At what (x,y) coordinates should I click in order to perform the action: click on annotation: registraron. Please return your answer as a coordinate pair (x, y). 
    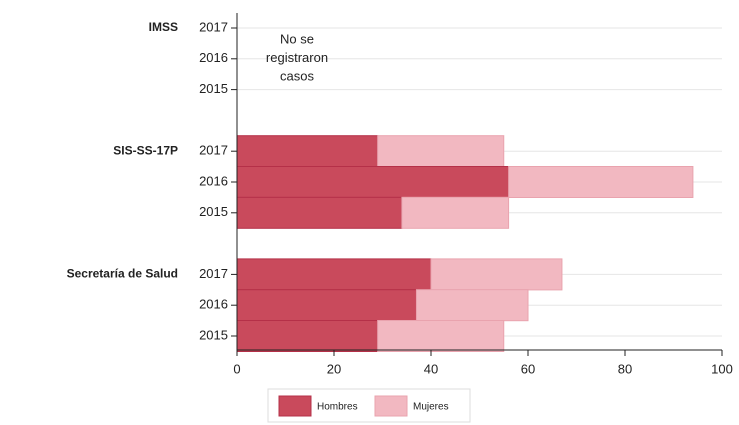
    Looking at the image, I should click on (297, 57).